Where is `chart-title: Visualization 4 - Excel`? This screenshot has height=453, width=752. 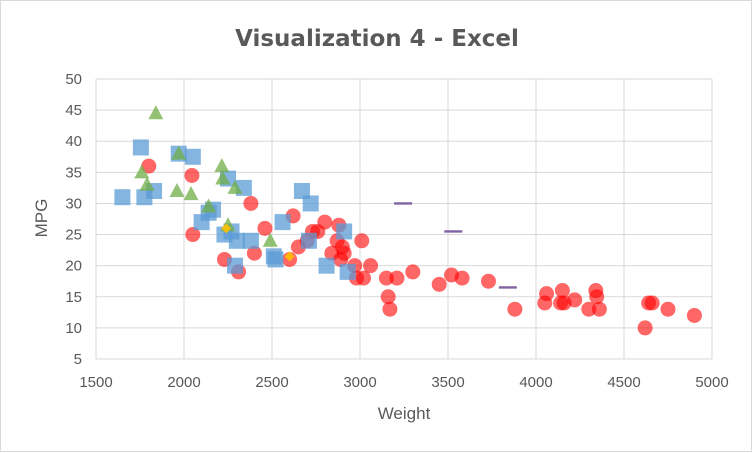
chart-title: Visualization 4 - Excel is located at coordinates (377, 39).